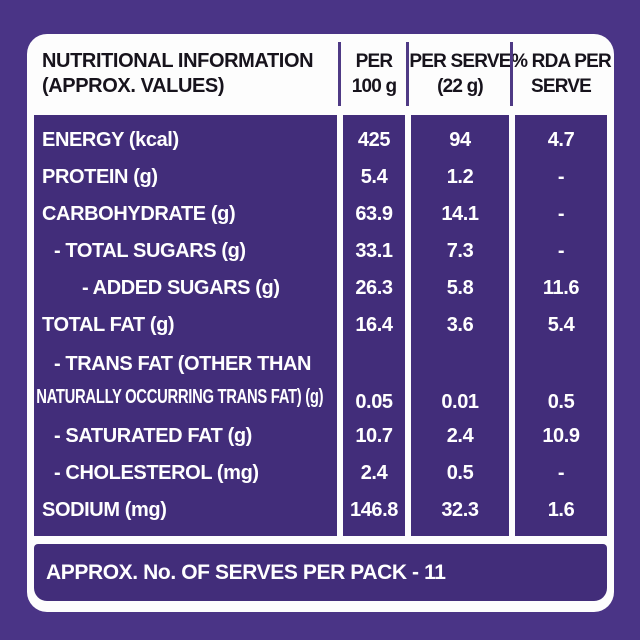 The height and width of the screenshot is (640, 640). What do you see at coordinates (460, 251) in the screenshot?
I see `value-total-sugars-per-serve: 7.3` at bounding box center [460, 251].